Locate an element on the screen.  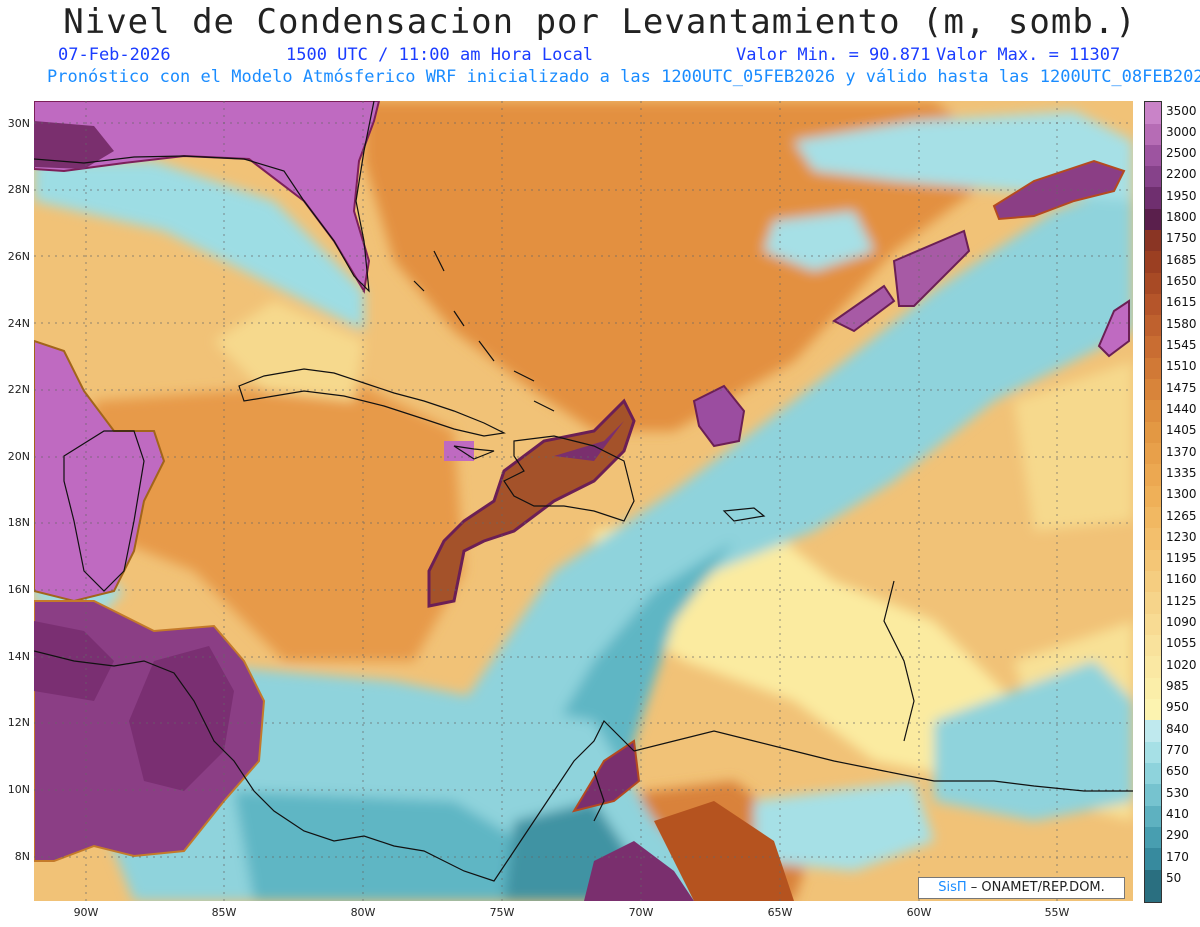
lat-label-24n: 24N is located at coordinates (18, 323).